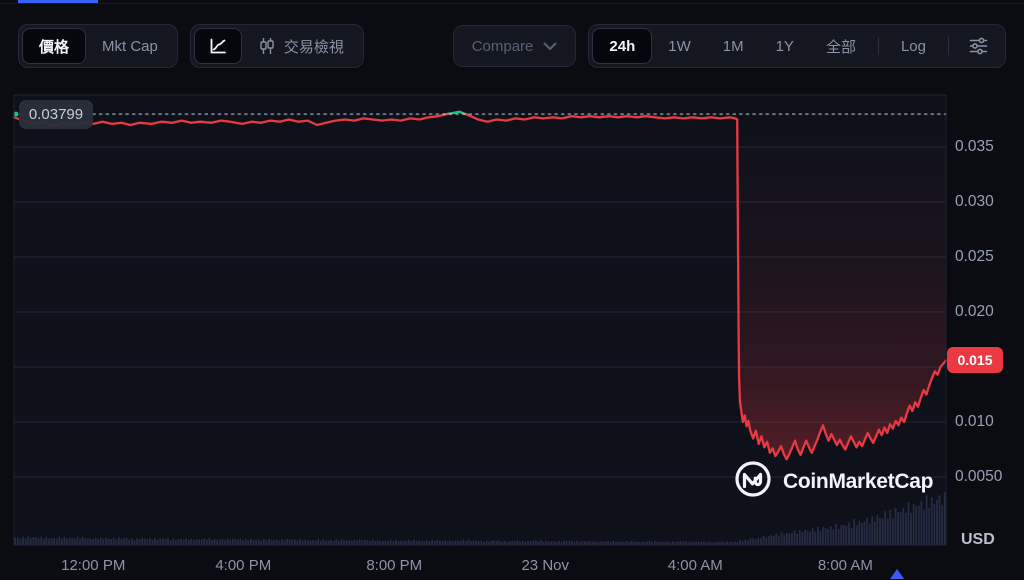  I want to click on active-tab-accent-bar, so click(58, 1).